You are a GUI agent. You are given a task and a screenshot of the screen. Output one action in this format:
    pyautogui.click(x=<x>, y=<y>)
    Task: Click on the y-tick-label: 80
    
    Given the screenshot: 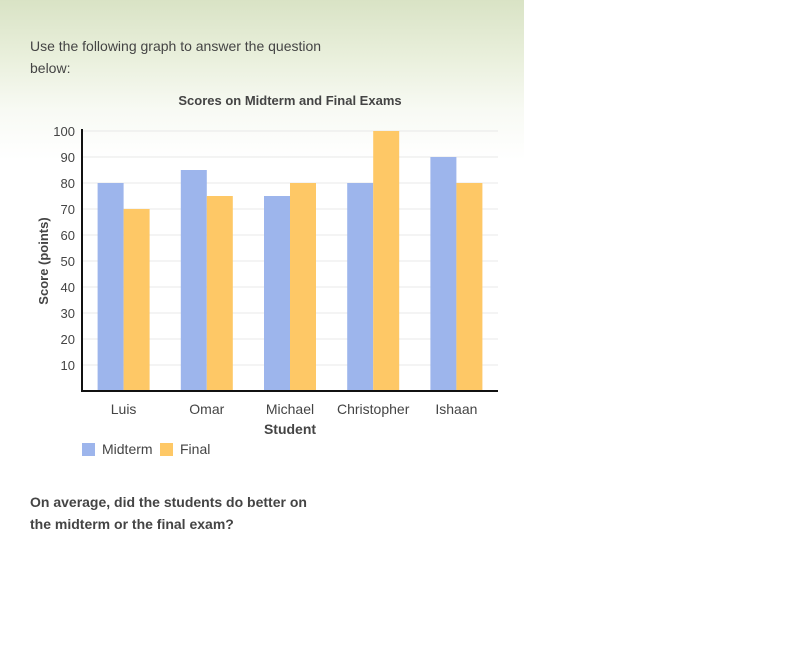 What is the action you would take?
    pyautogui.click(x=68, y=183)
    